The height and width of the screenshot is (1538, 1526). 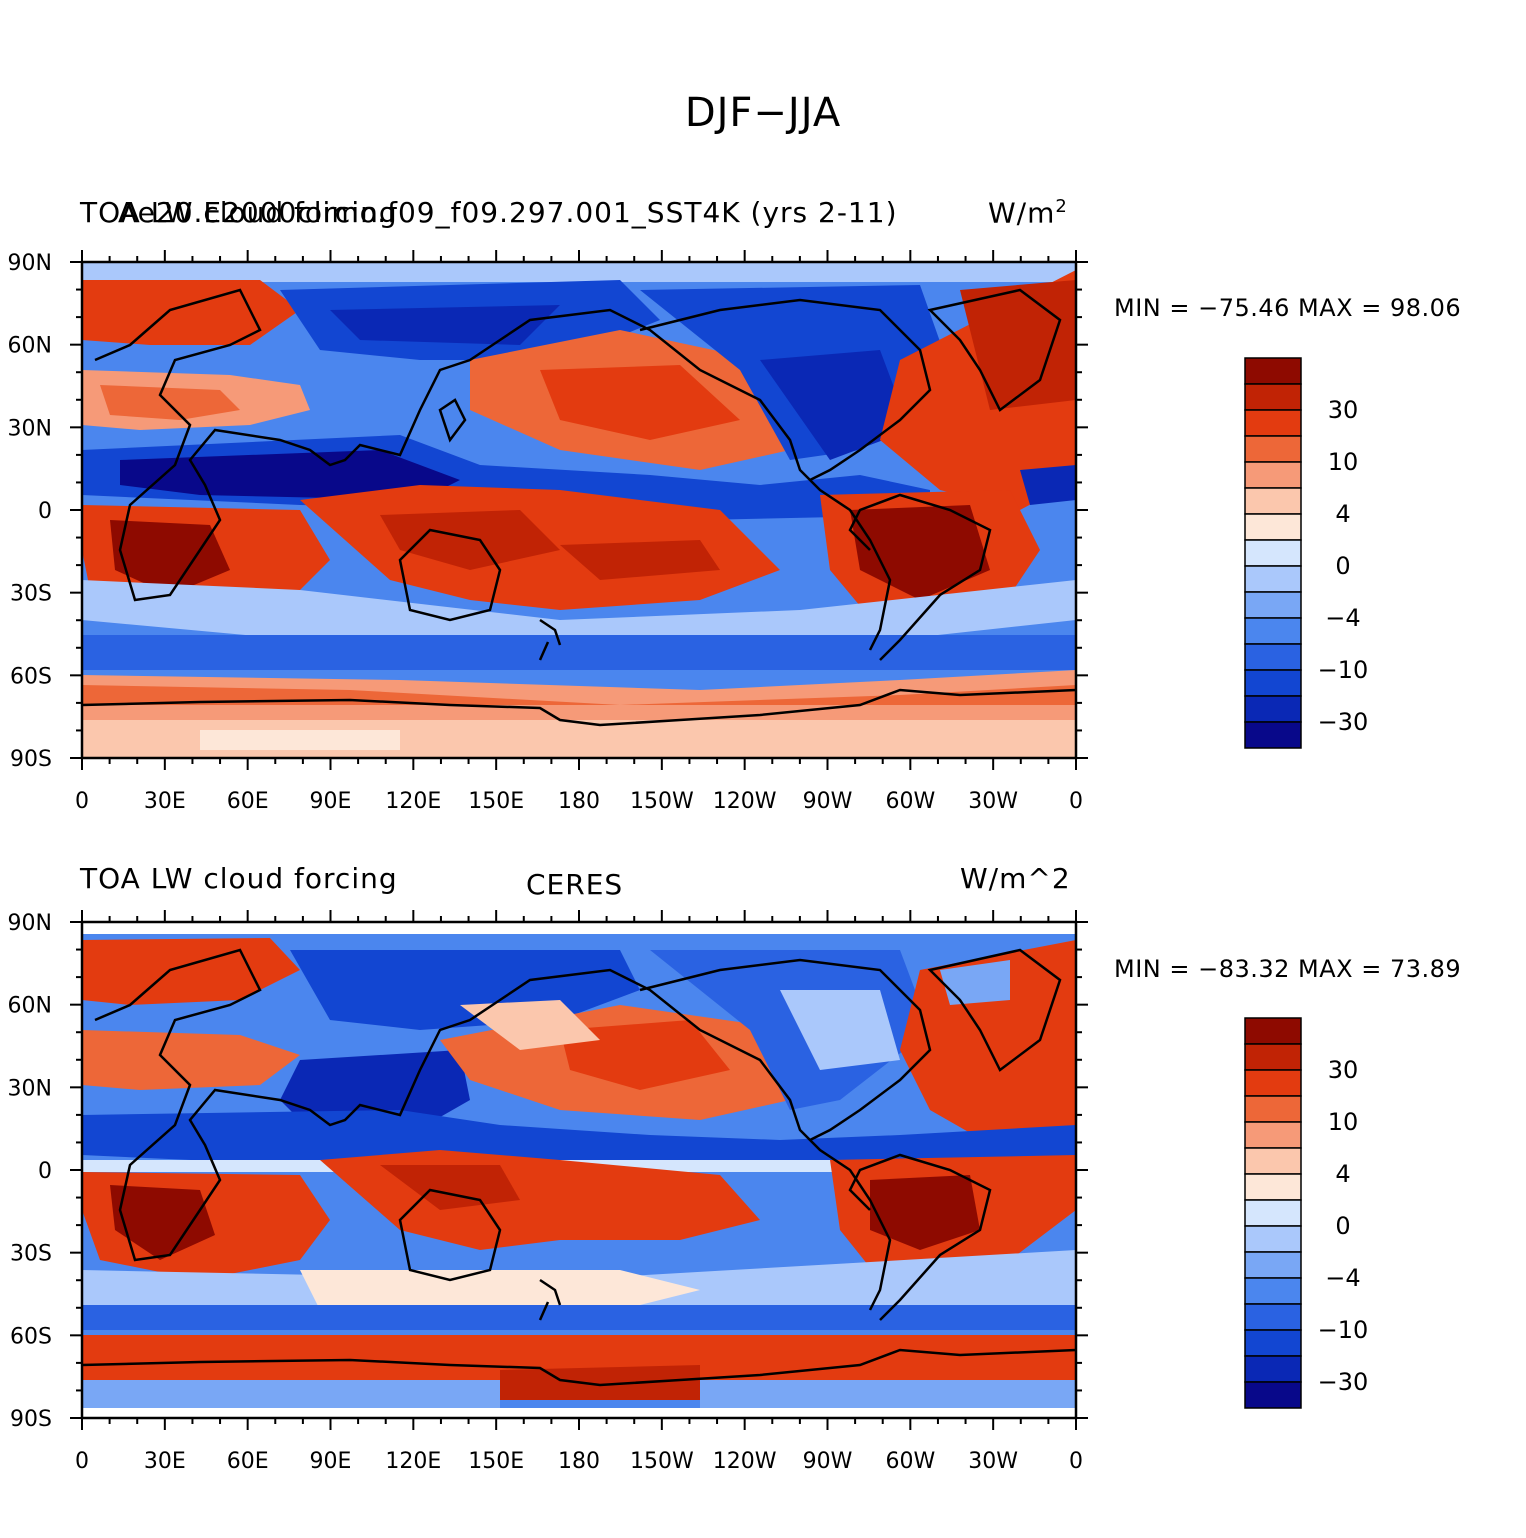 What do you see at coordinates (763, 113) in the screenshot?
I see `figure-title: DJF−JJA` at bounding box center [763, 113].